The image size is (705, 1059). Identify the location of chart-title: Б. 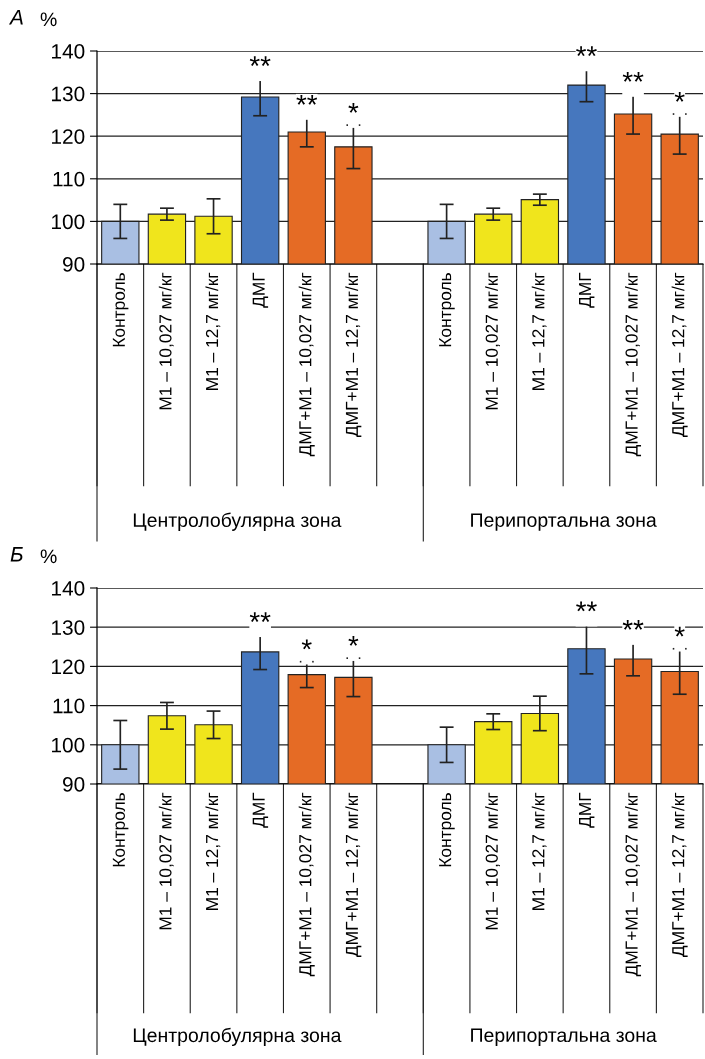
(16, 554).